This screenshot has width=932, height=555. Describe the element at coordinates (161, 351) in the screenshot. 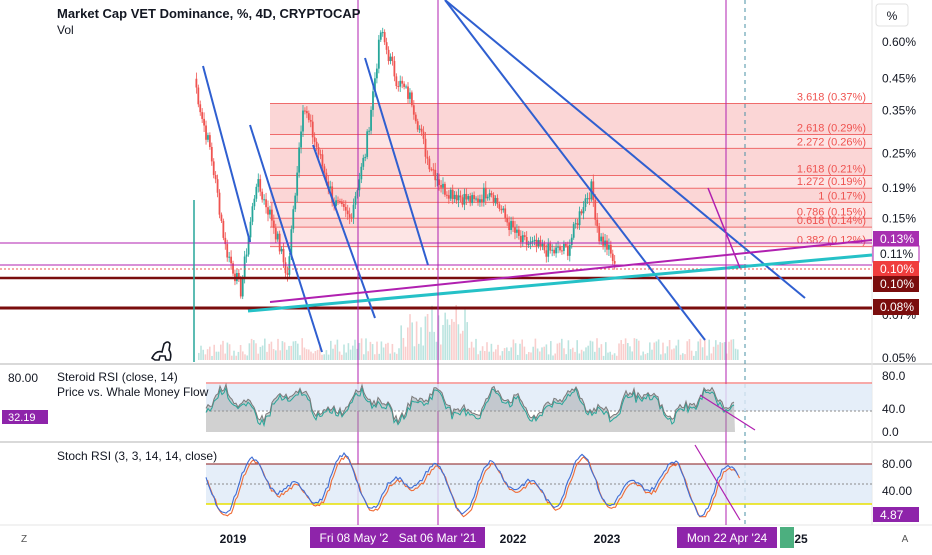

I see `dinosaur-icon` at that location.